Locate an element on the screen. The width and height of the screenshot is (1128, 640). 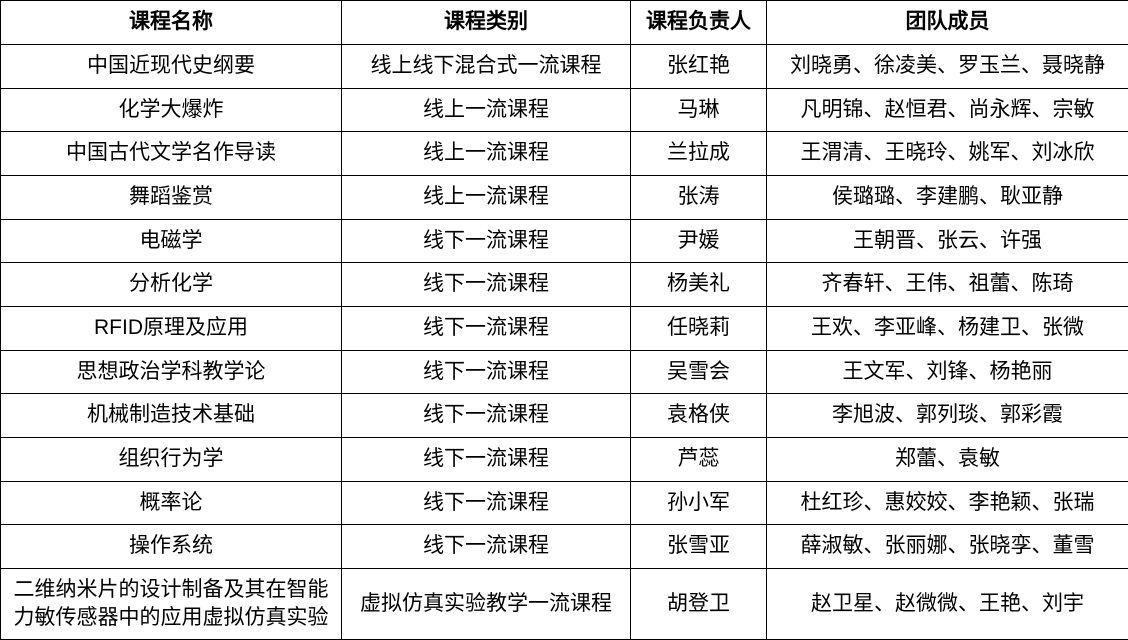
cell-course-name: 机械制造技术基础 is located at coordinates (171, 415).